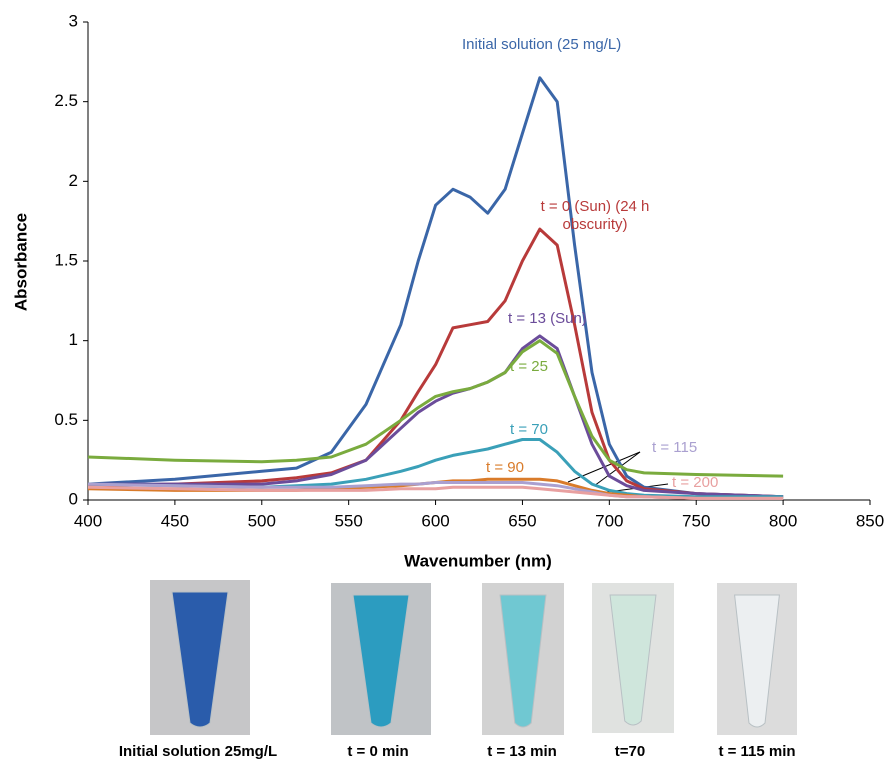 This screenshot has width=893, height=764. What do you see at coordinates (505, 467) in the screenshot?
I see `series-label: t = 90` at bounding box center [505, 467].